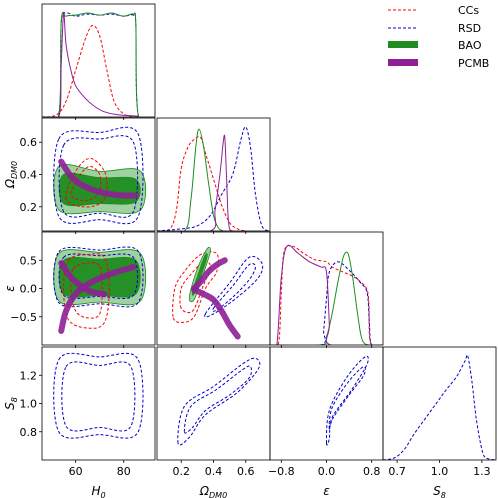  What do you see at coordinates (76, 471) in the screenshot?
I see `x-tick-label: 60` at bounding box center [76, 471].